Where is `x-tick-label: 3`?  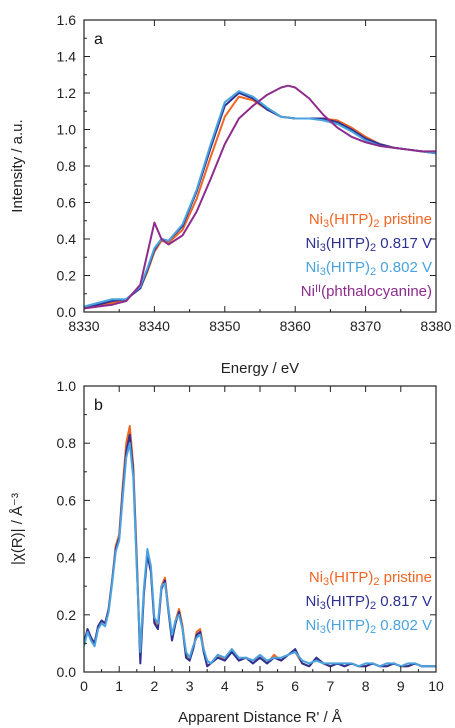
x-tick-label: 3 is located at coordinates (190, 686).